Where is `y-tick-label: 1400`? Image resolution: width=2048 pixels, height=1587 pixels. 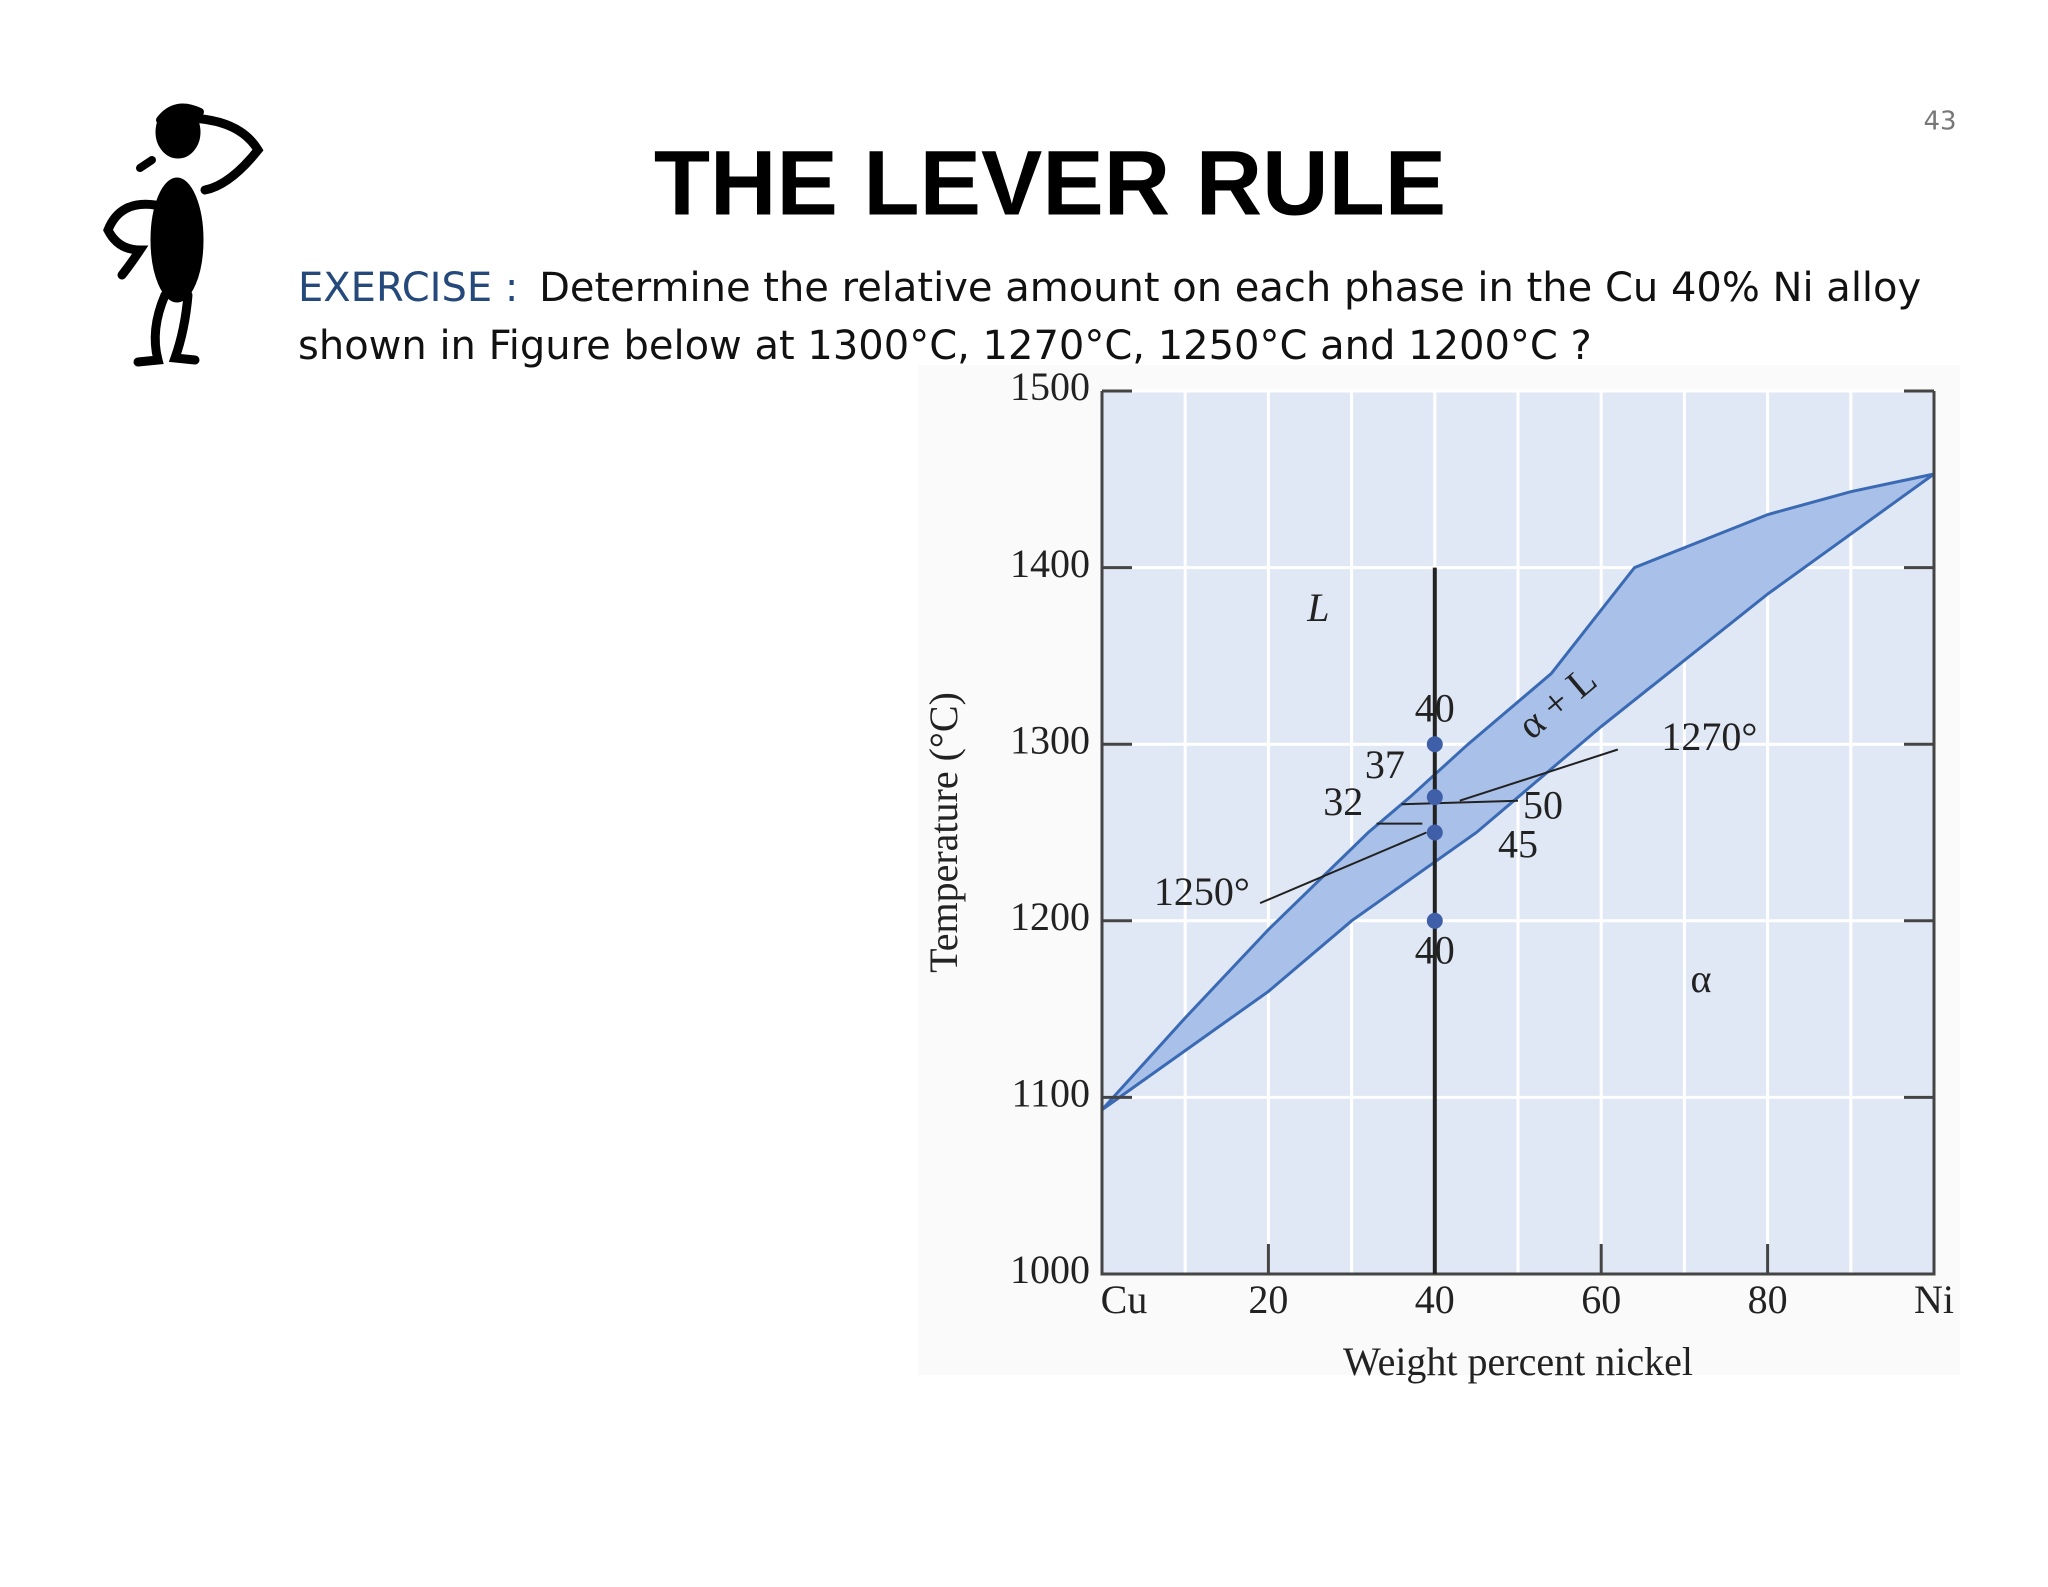 y-tick-label: 1400 is located at coordinates (1050, 563).